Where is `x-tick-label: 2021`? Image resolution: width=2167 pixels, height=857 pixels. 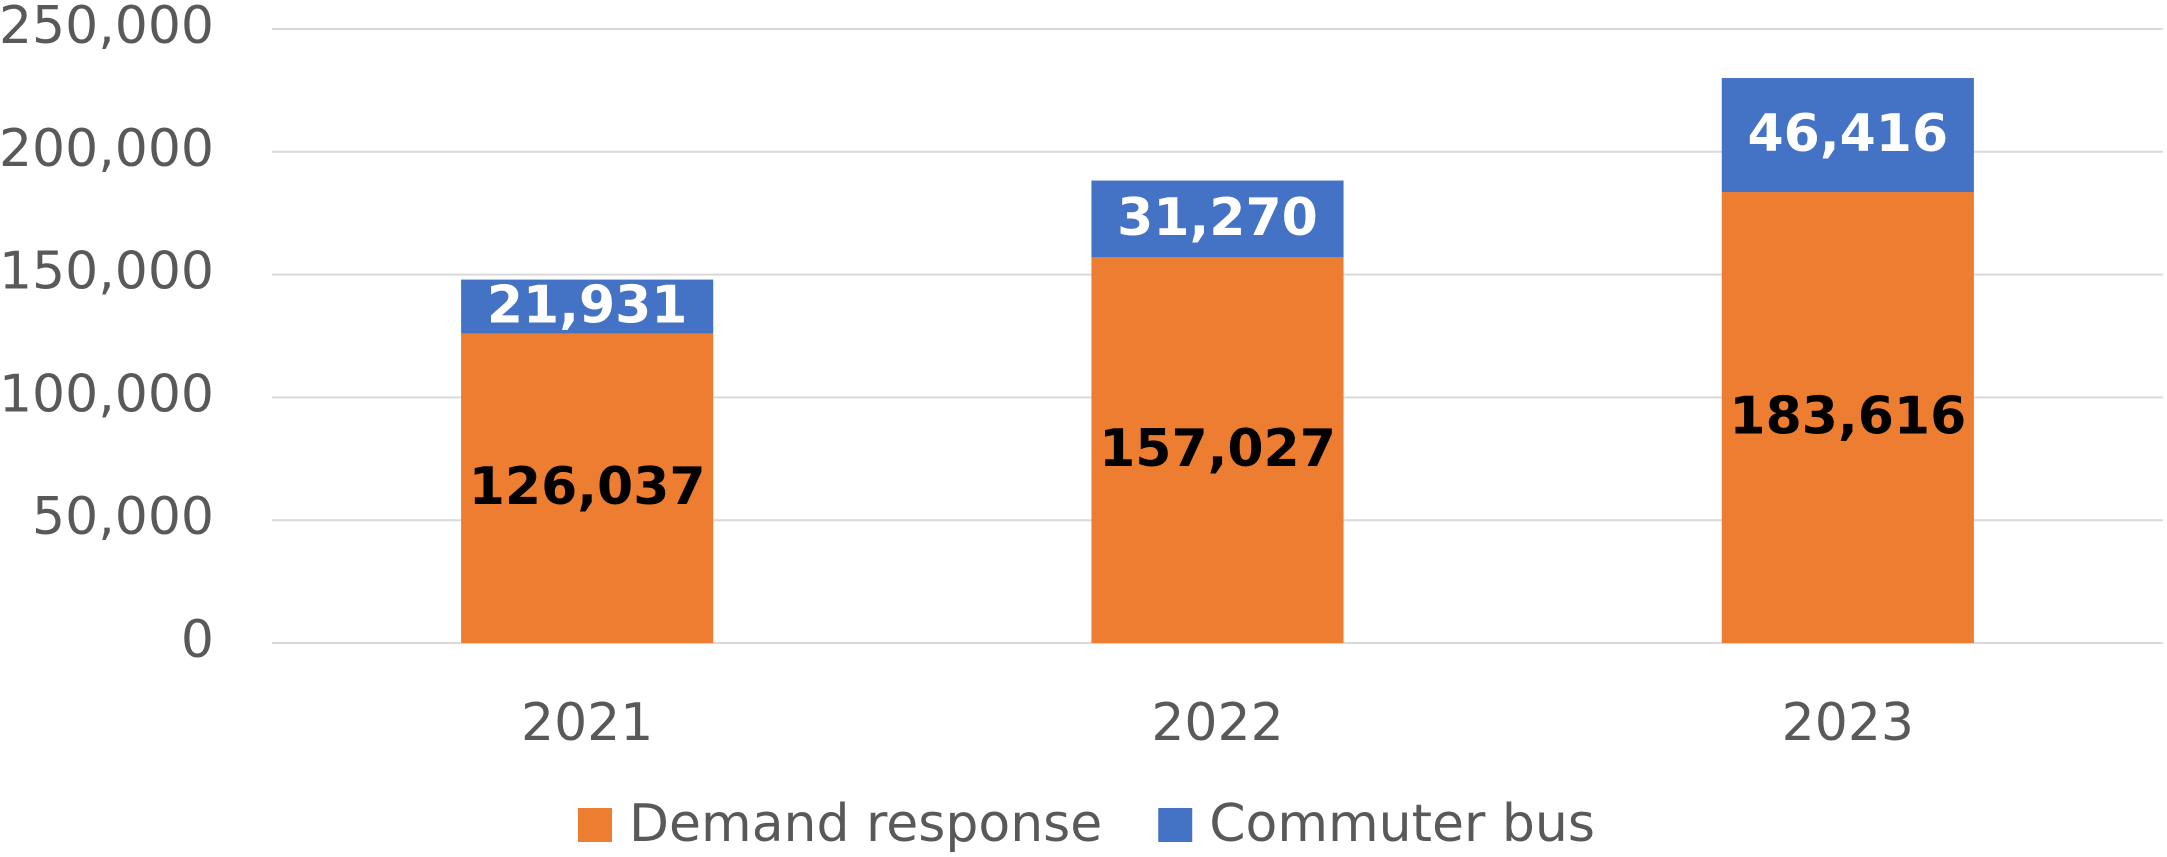
x-tick-label: 2021 is located at coordinates (587, 723).